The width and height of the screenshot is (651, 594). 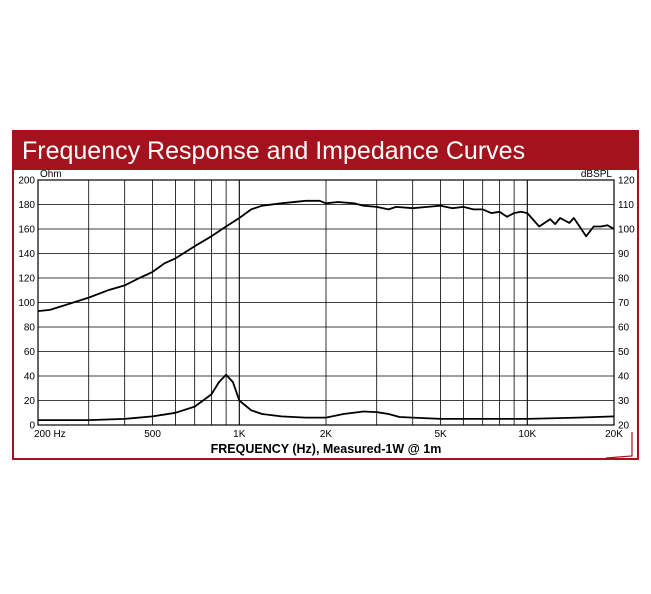 I want to click on x-tick-label: 10K, so click(x=527, y=434).